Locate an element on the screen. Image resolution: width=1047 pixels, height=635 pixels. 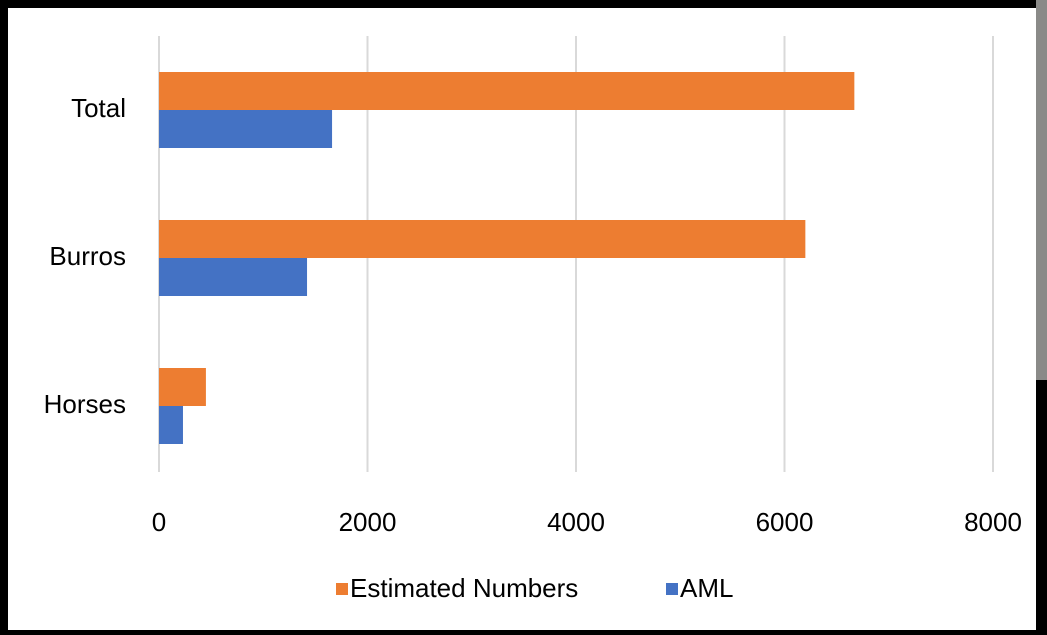
x-tick-label: 4000 is located at coordinates (576, 522).